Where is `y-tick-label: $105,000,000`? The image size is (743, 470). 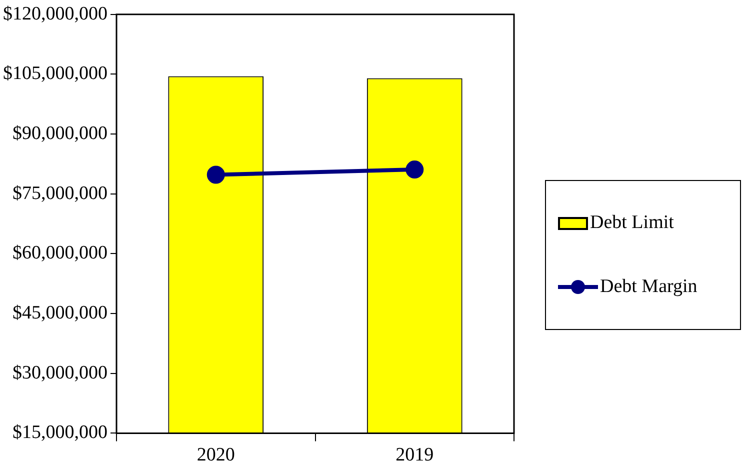
y-tick-label: $105,000,000 is located at coordinates (55, 73).